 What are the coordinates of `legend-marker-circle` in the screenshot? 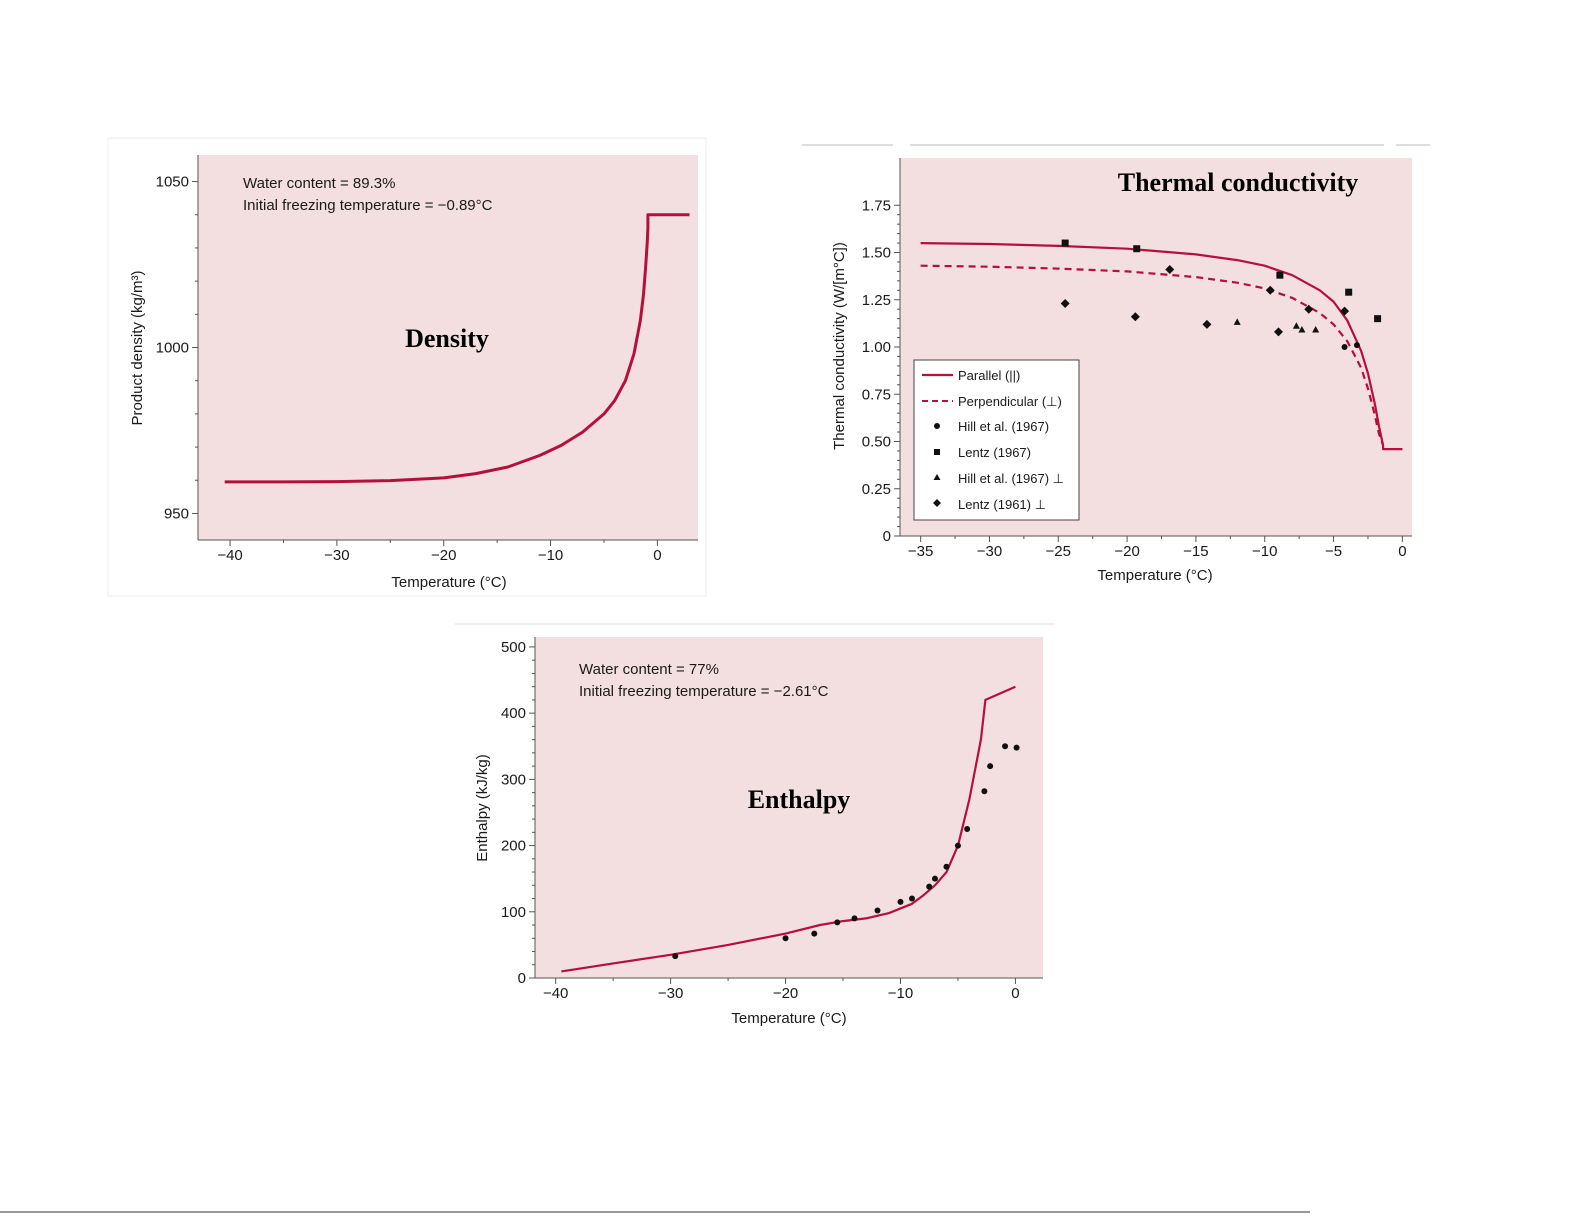 It's located at (937, 426).